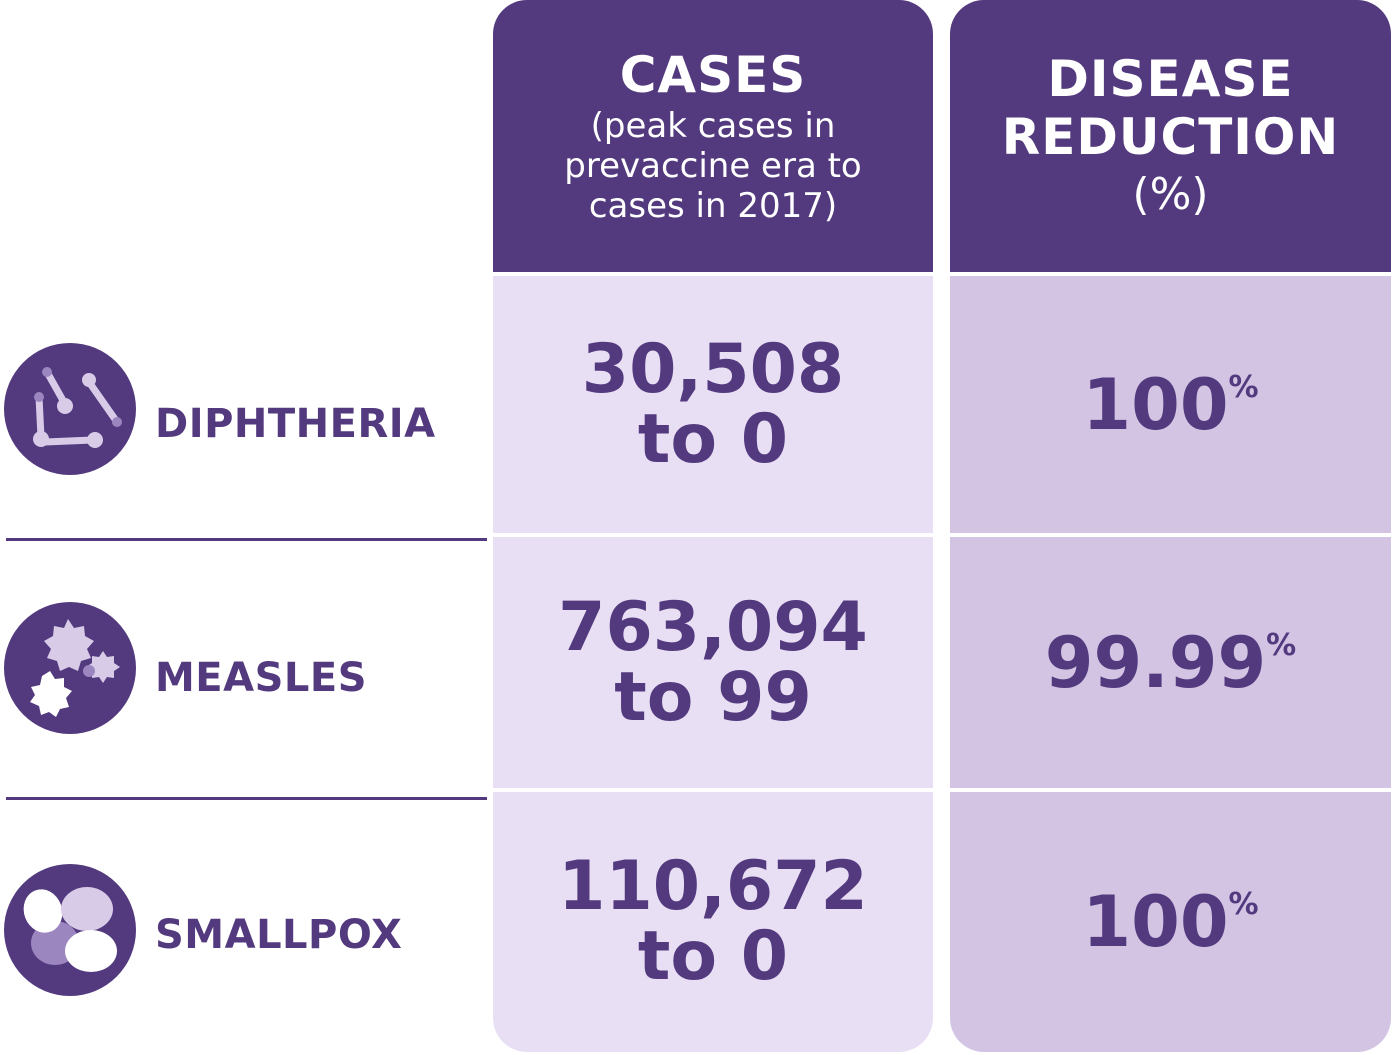 This screenshot has height=1055, width=1394. What do you see at coordinates (1170, 194) in the screenshot?
I see `reduction-header-subtitle: (%)` at bounding box center [1170, 194].